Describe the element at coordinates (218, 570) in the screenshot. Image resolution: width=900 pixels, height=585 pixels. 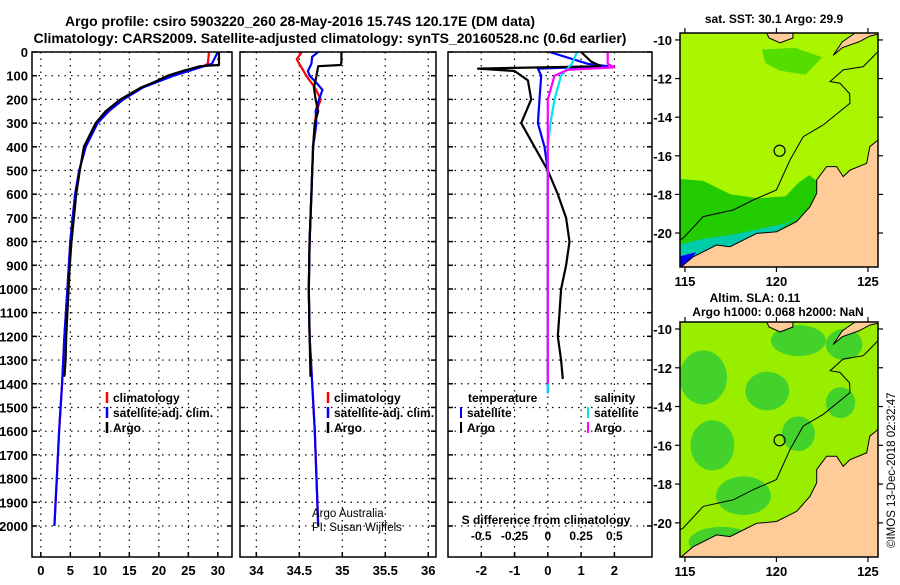
I see `x-tick-label: 30` at that location.